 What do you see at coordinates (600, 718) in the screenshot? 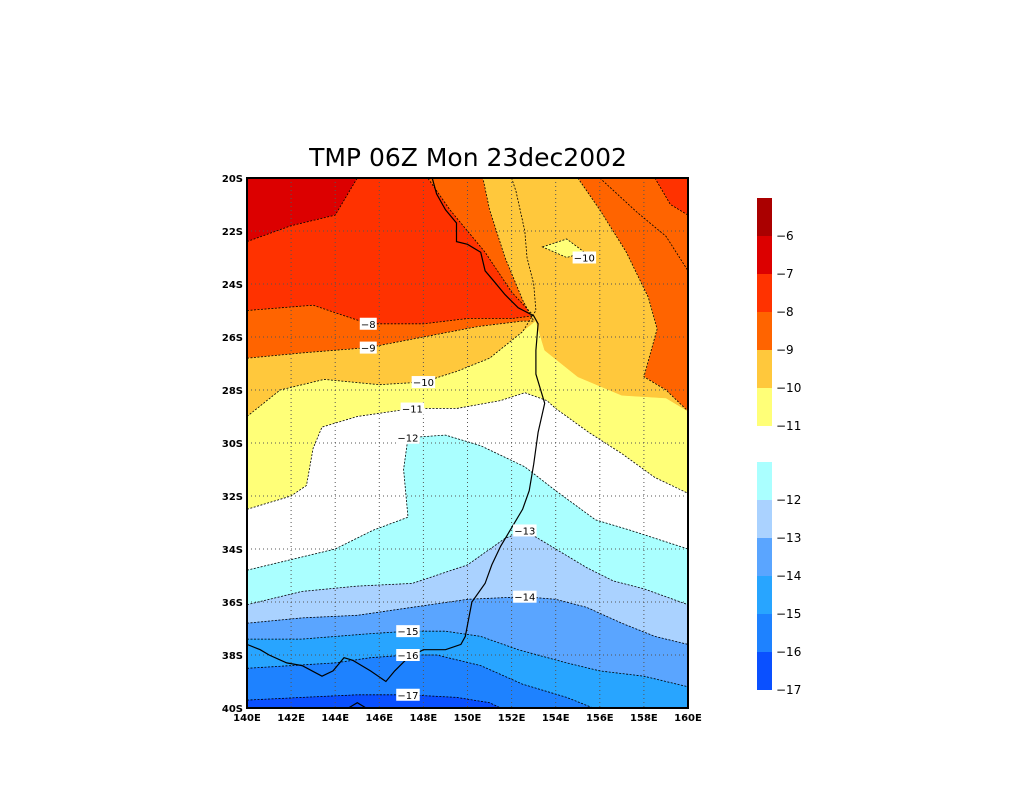
I see `lon-tick-label-156: 156E` at bounding box center [600, 718].